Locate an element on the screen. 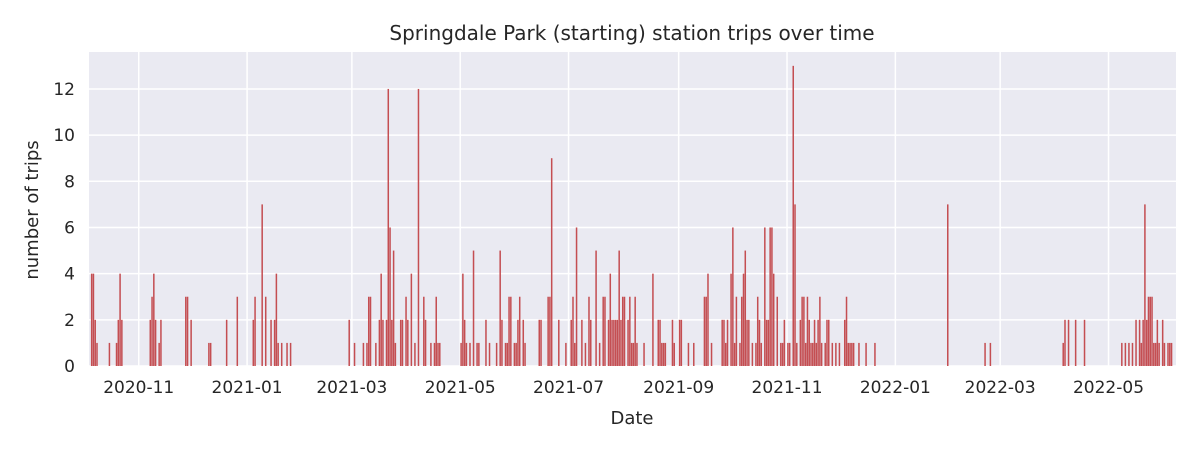  y-tick-label: 6 is located at coordinates (69, 228).